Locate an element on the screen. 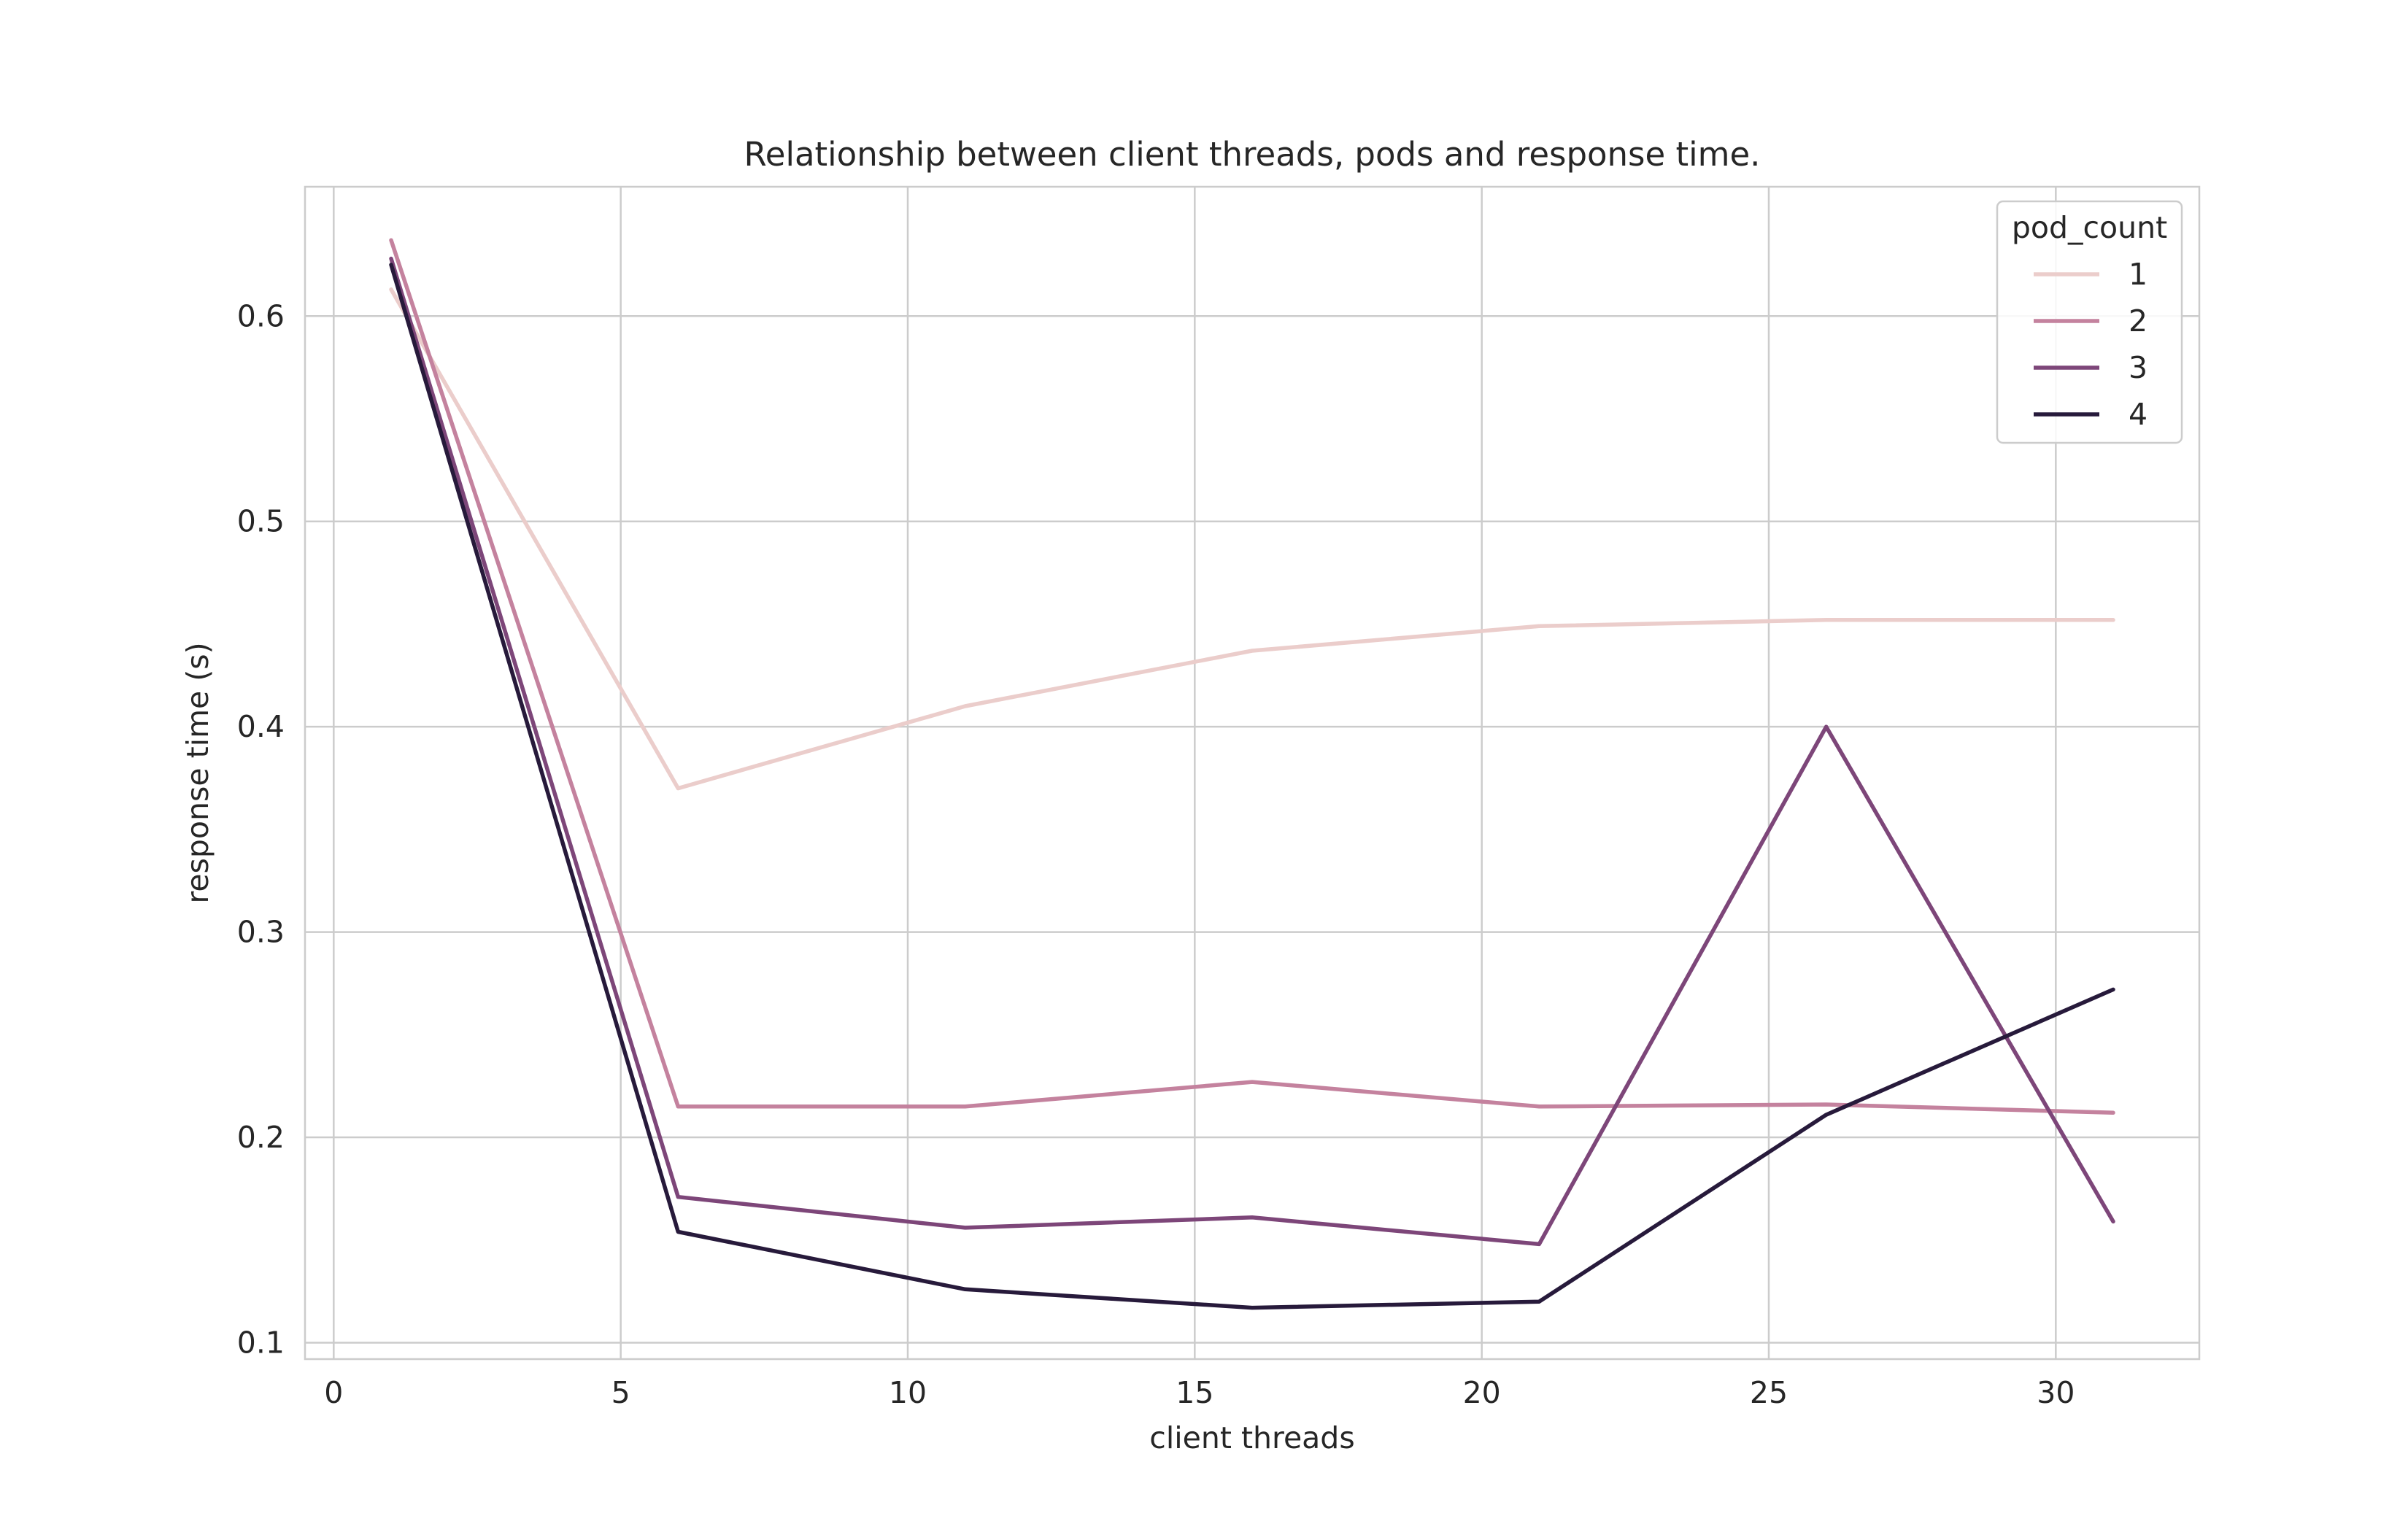 The height and width of the screenshot is (1532, 2408). x-tick-label: 10 is located at coordinates (908, 1393).